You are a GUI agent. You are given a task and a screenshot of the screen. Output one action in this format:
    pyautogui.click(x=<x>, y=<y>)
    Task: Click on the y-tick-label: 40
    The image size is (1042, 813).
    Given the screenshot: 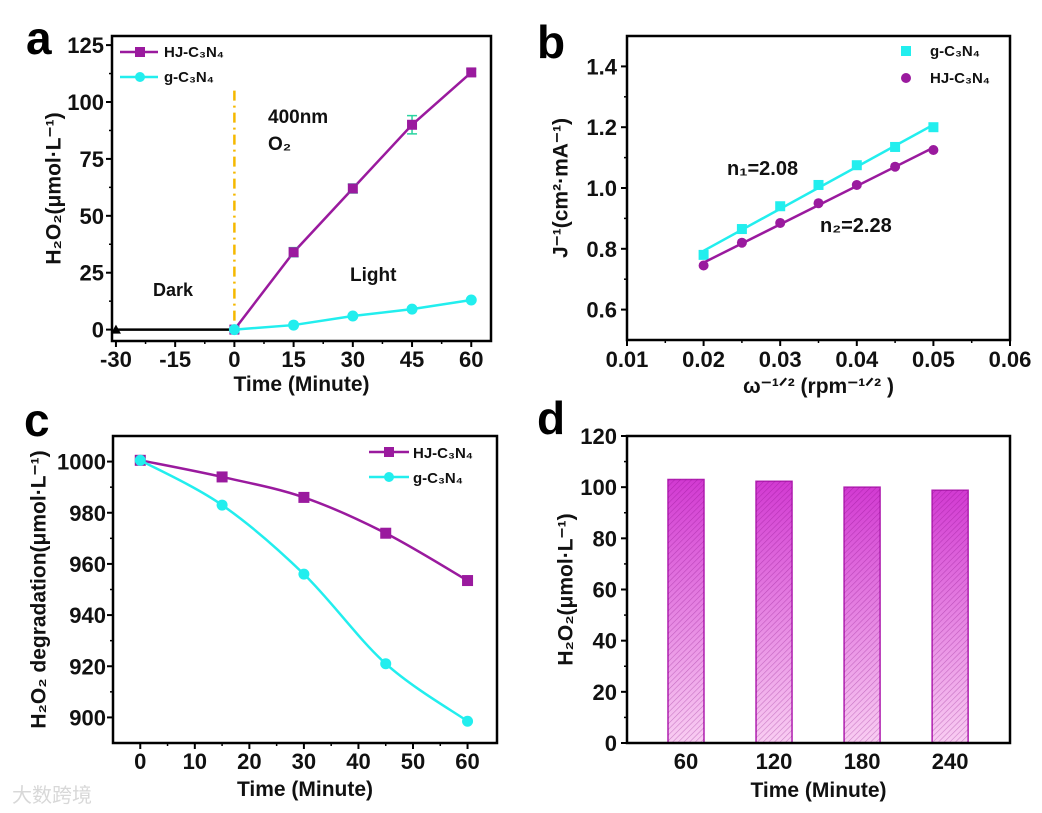 What is the action you would take?
    pyautogui.click(x=605, y=641)
    